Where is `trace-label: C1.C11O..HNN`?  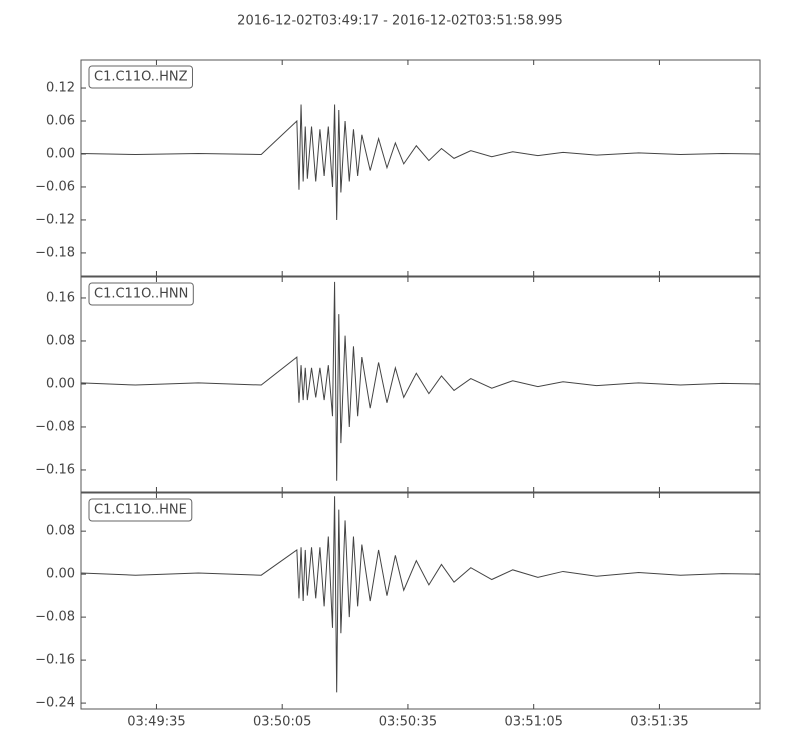
trace-label: C1.C11O..HNN is located at coordinates (141, 294).